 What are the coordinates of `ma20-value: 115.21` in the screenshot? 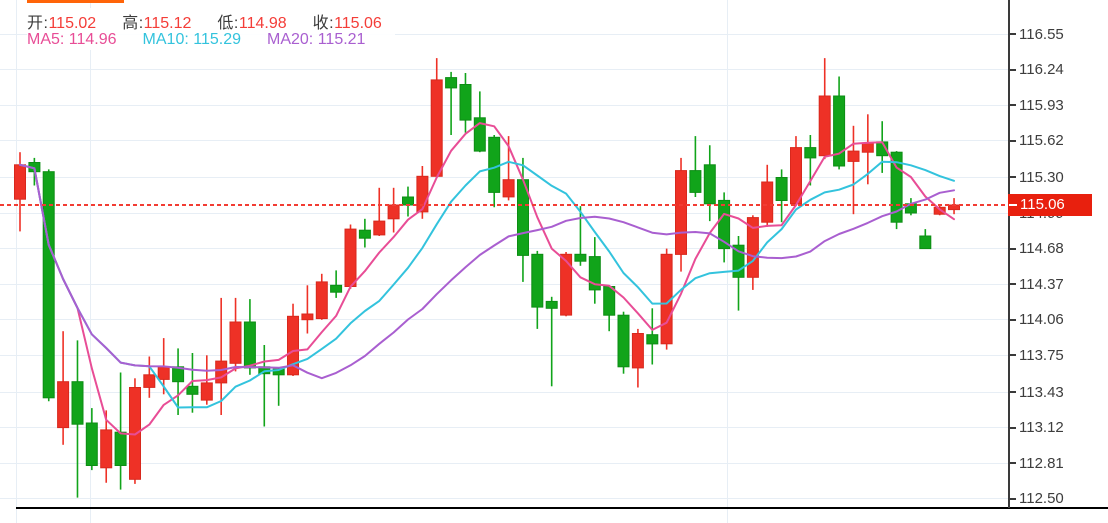 It's located at (341, 39).